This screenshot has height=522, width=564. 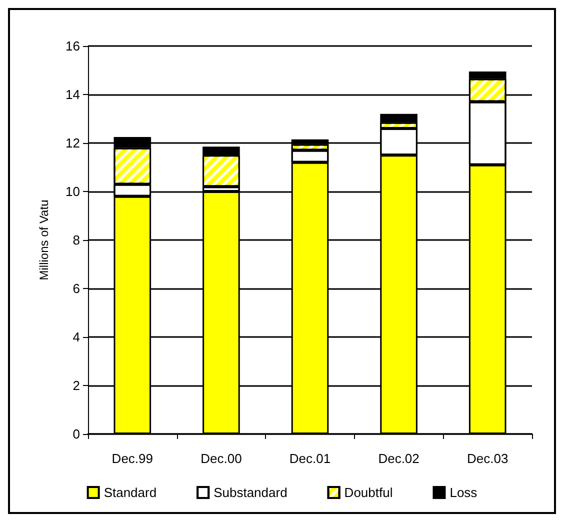 What do you see at coordinates (399, 458) in the screenshot?
I see `x-tick-label: Dec.02` at bounding box center [399, 458].